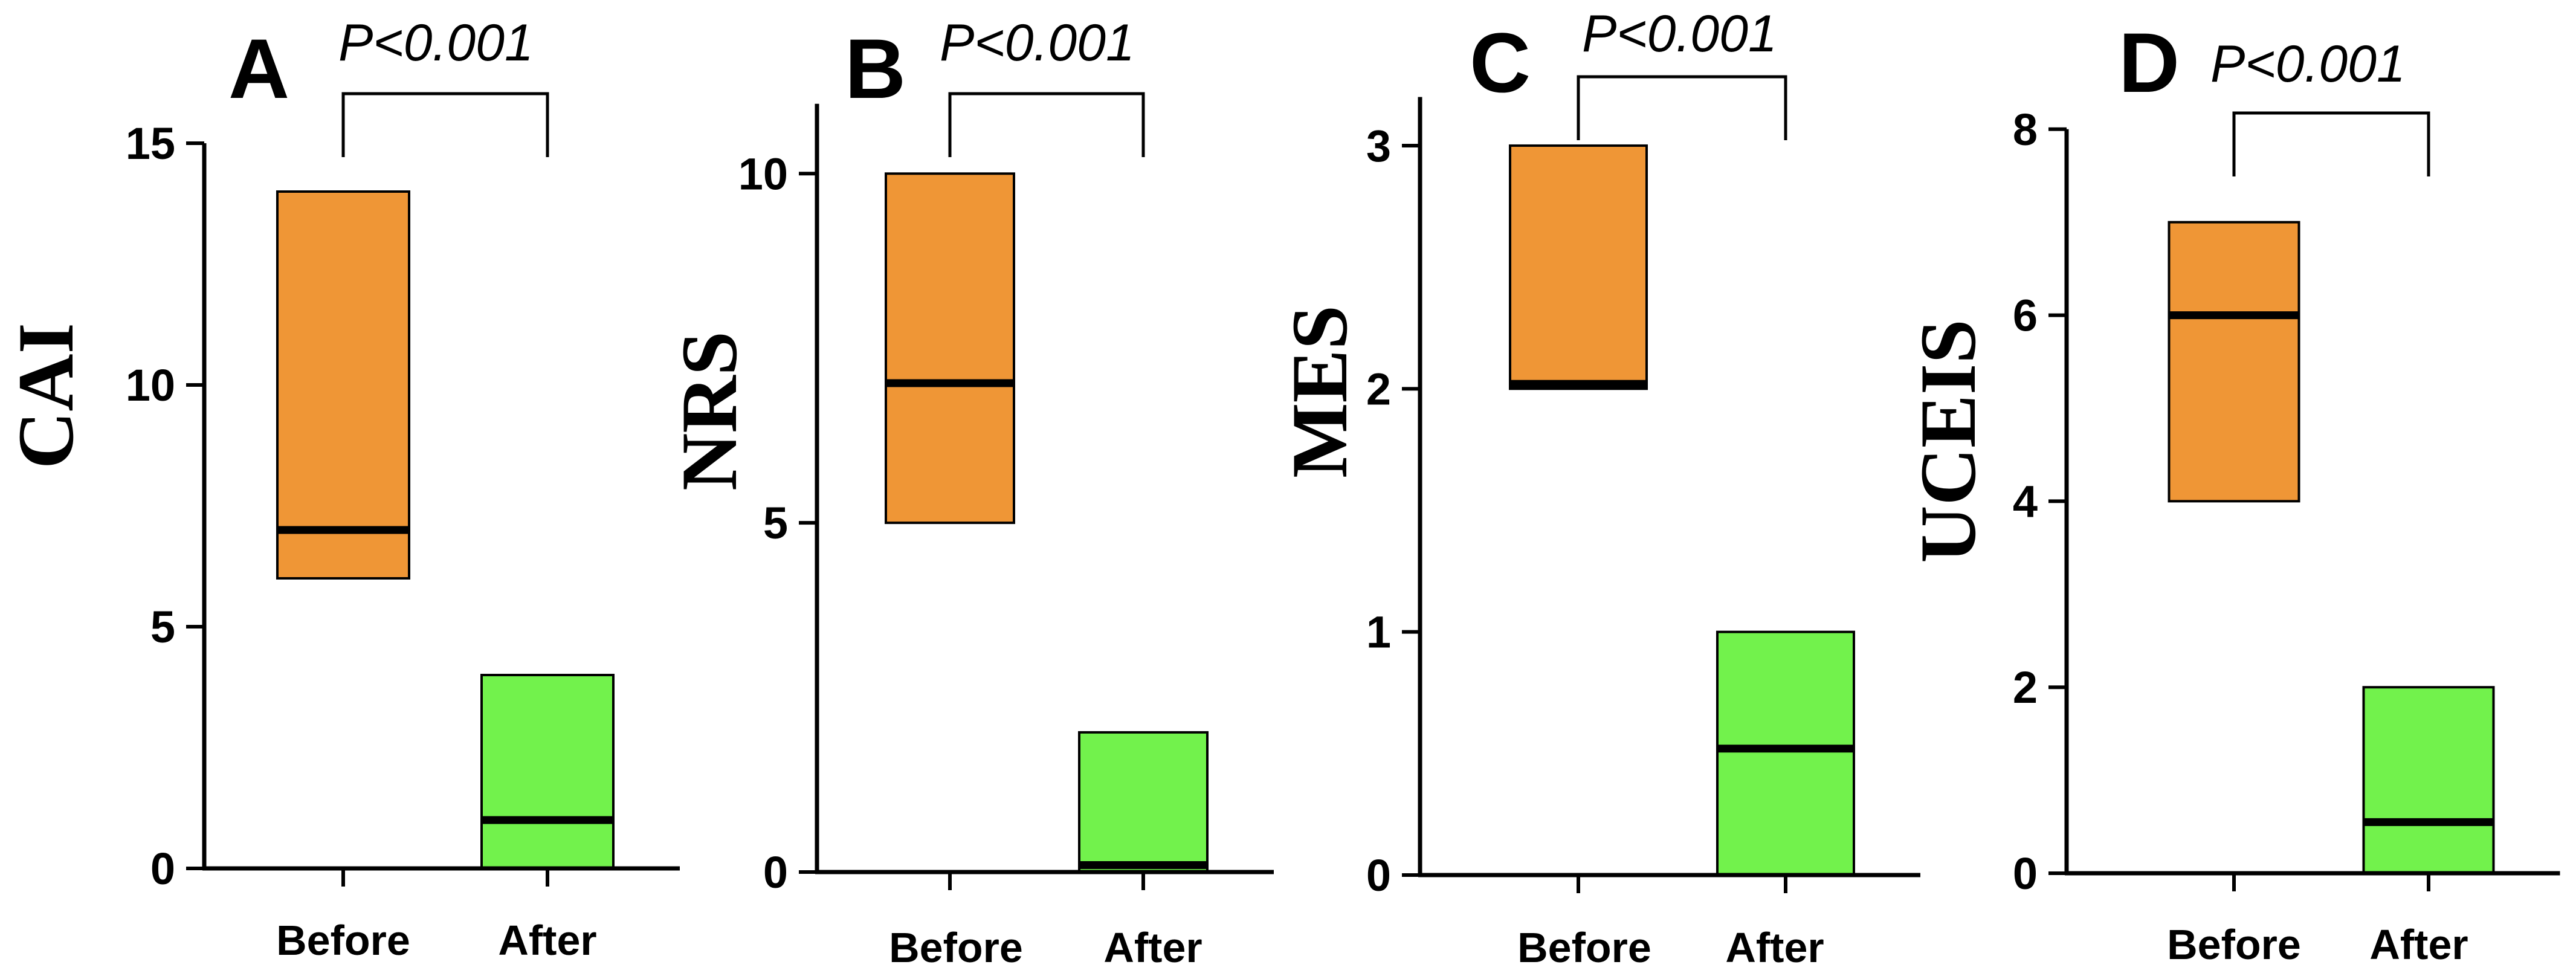 The height and width of the screenshot is (979, 2576). What do you see at coordinates (2026, 130) in the screenshot?
I see `y-tick-label: 8` at bounding box center [2026, 130].